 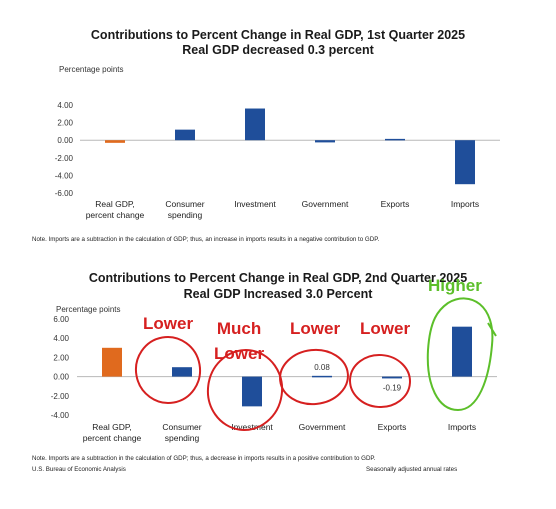 What do you see at coordinates (278, 294) in the screenshot?
I see `chart2-subtitle: Real GDP Increased 3.0 Percent` at bounding box center [278, 294].